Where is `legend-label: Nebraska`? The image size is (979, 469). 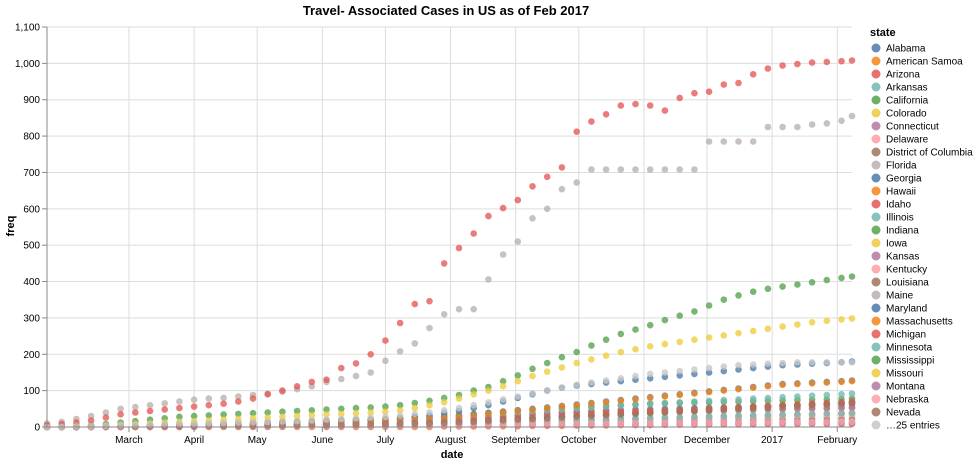 legend-label: Nebraska is located at coordinates (907, 400).